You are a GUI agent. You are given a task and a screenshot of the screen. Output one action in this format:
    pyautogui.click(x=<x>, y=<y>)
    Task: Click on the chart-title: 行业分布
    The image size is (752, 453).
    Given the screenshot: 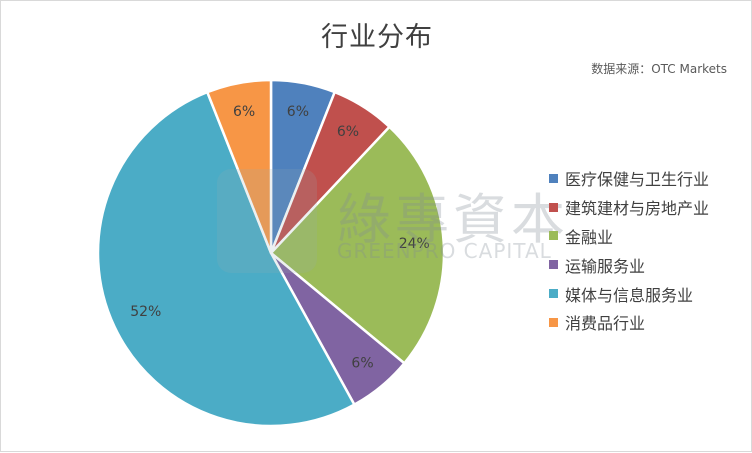 What is the action you would take?
    pyautogui.click(x=377, y=37)
    